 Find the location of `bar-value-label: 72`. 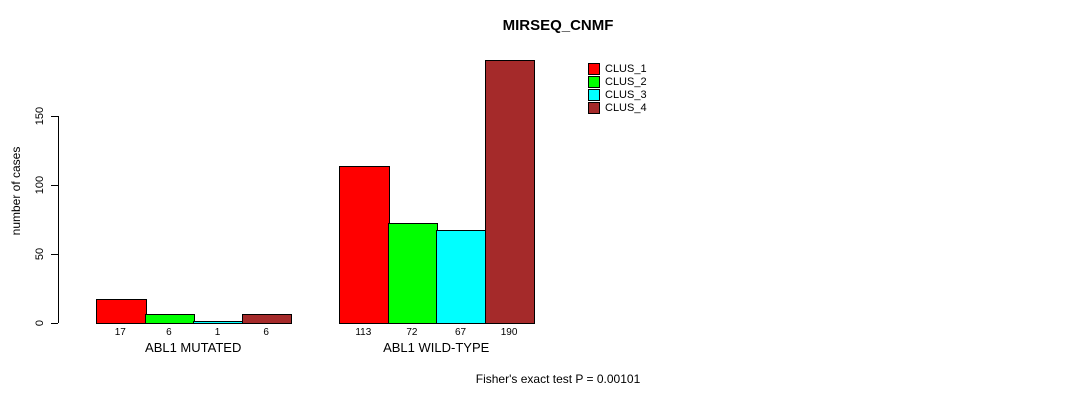

bar-value-label: 72 is located at coordinates (412, 332).